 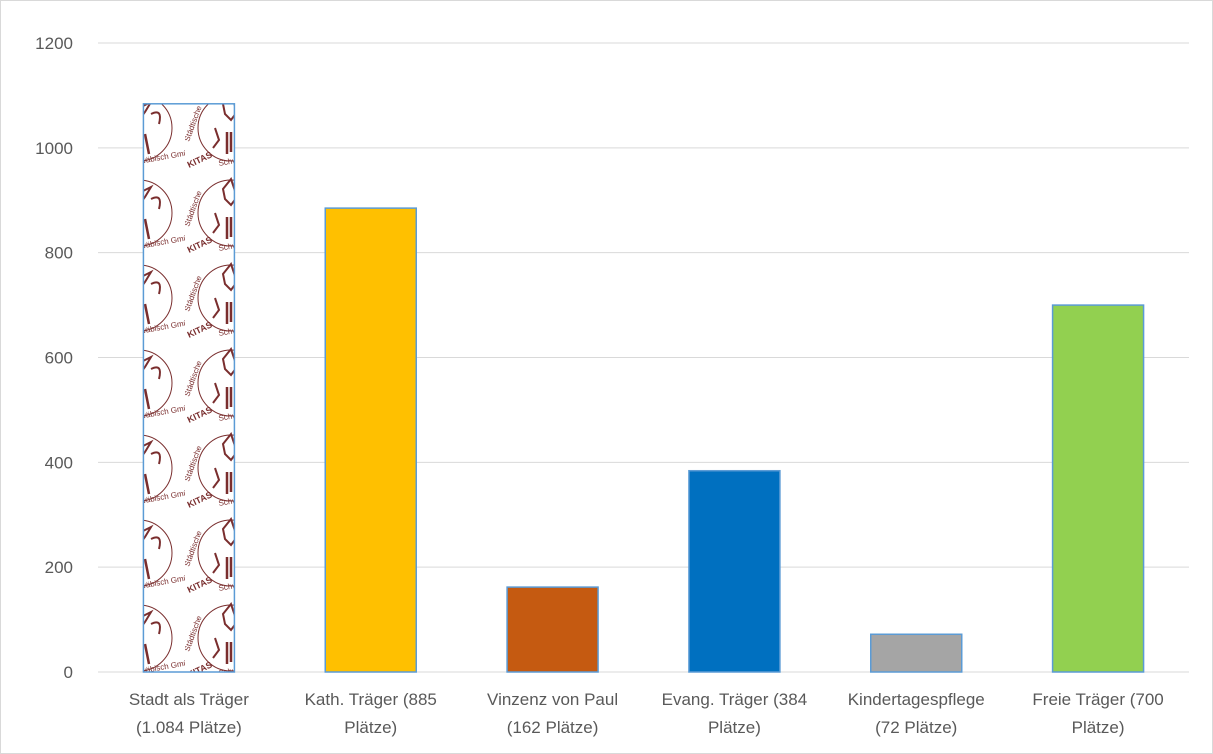 What do you see at coordinates (916, 727) in the screenshot?
I see `x-tick-label-4-line-1: (72 Plätze)` at bounding box center [916, 727].